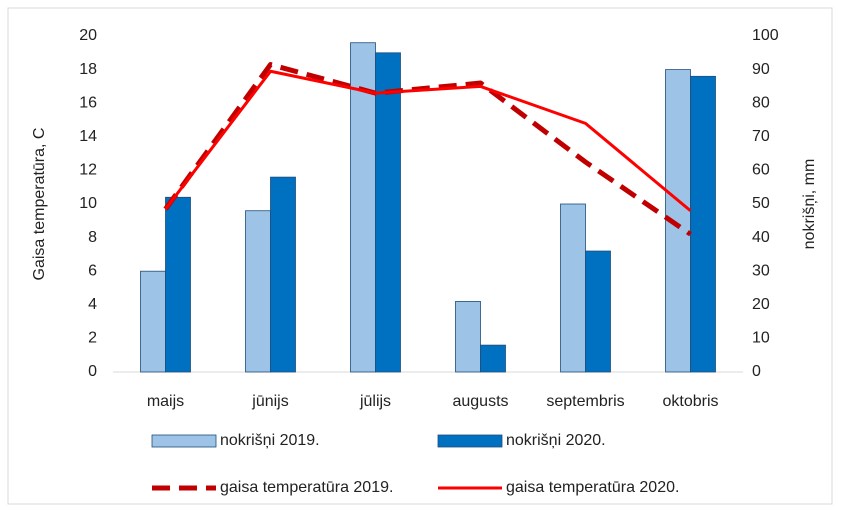 This screenshot has width=841, height=510. What do you see at coordinates (88, 170) in the screenshot?
I see `y-tick-label: 12` at bounding box center [88, 170].